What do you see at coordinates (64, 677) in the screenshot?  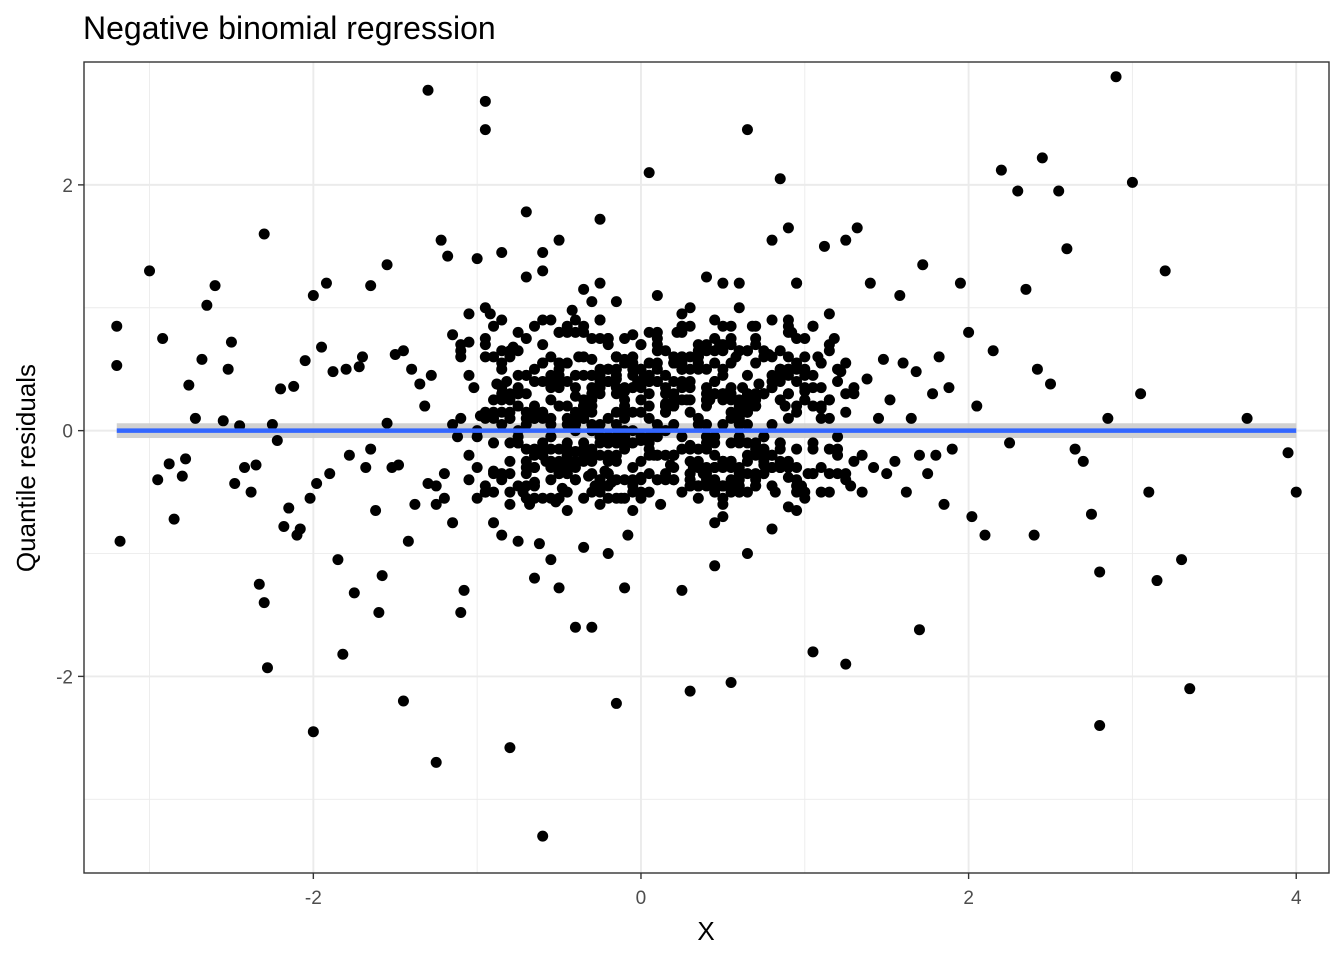 I see `y-tick-label: -2` at bounding box center [64, 677].